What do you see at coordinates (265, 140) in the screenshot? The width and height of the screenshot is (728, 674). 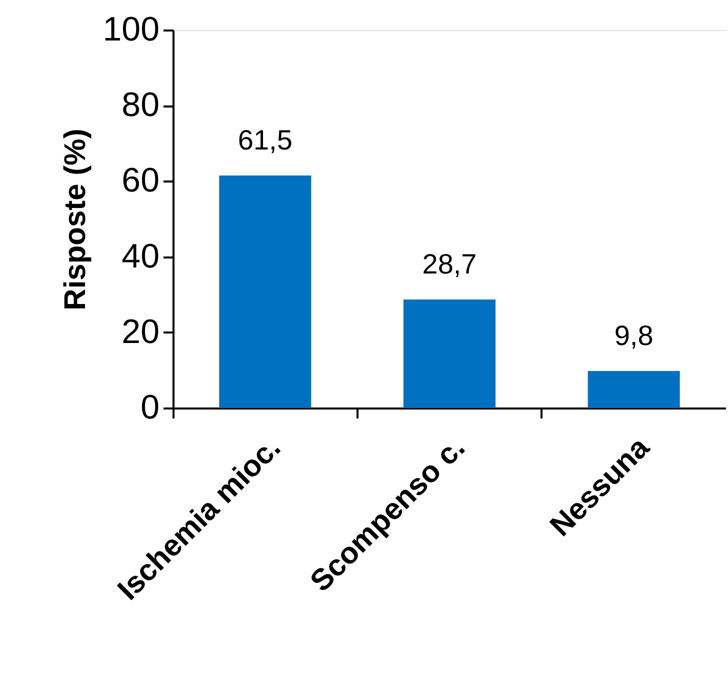 I see `data-label: 61,5` at bounding box center [265, 140].